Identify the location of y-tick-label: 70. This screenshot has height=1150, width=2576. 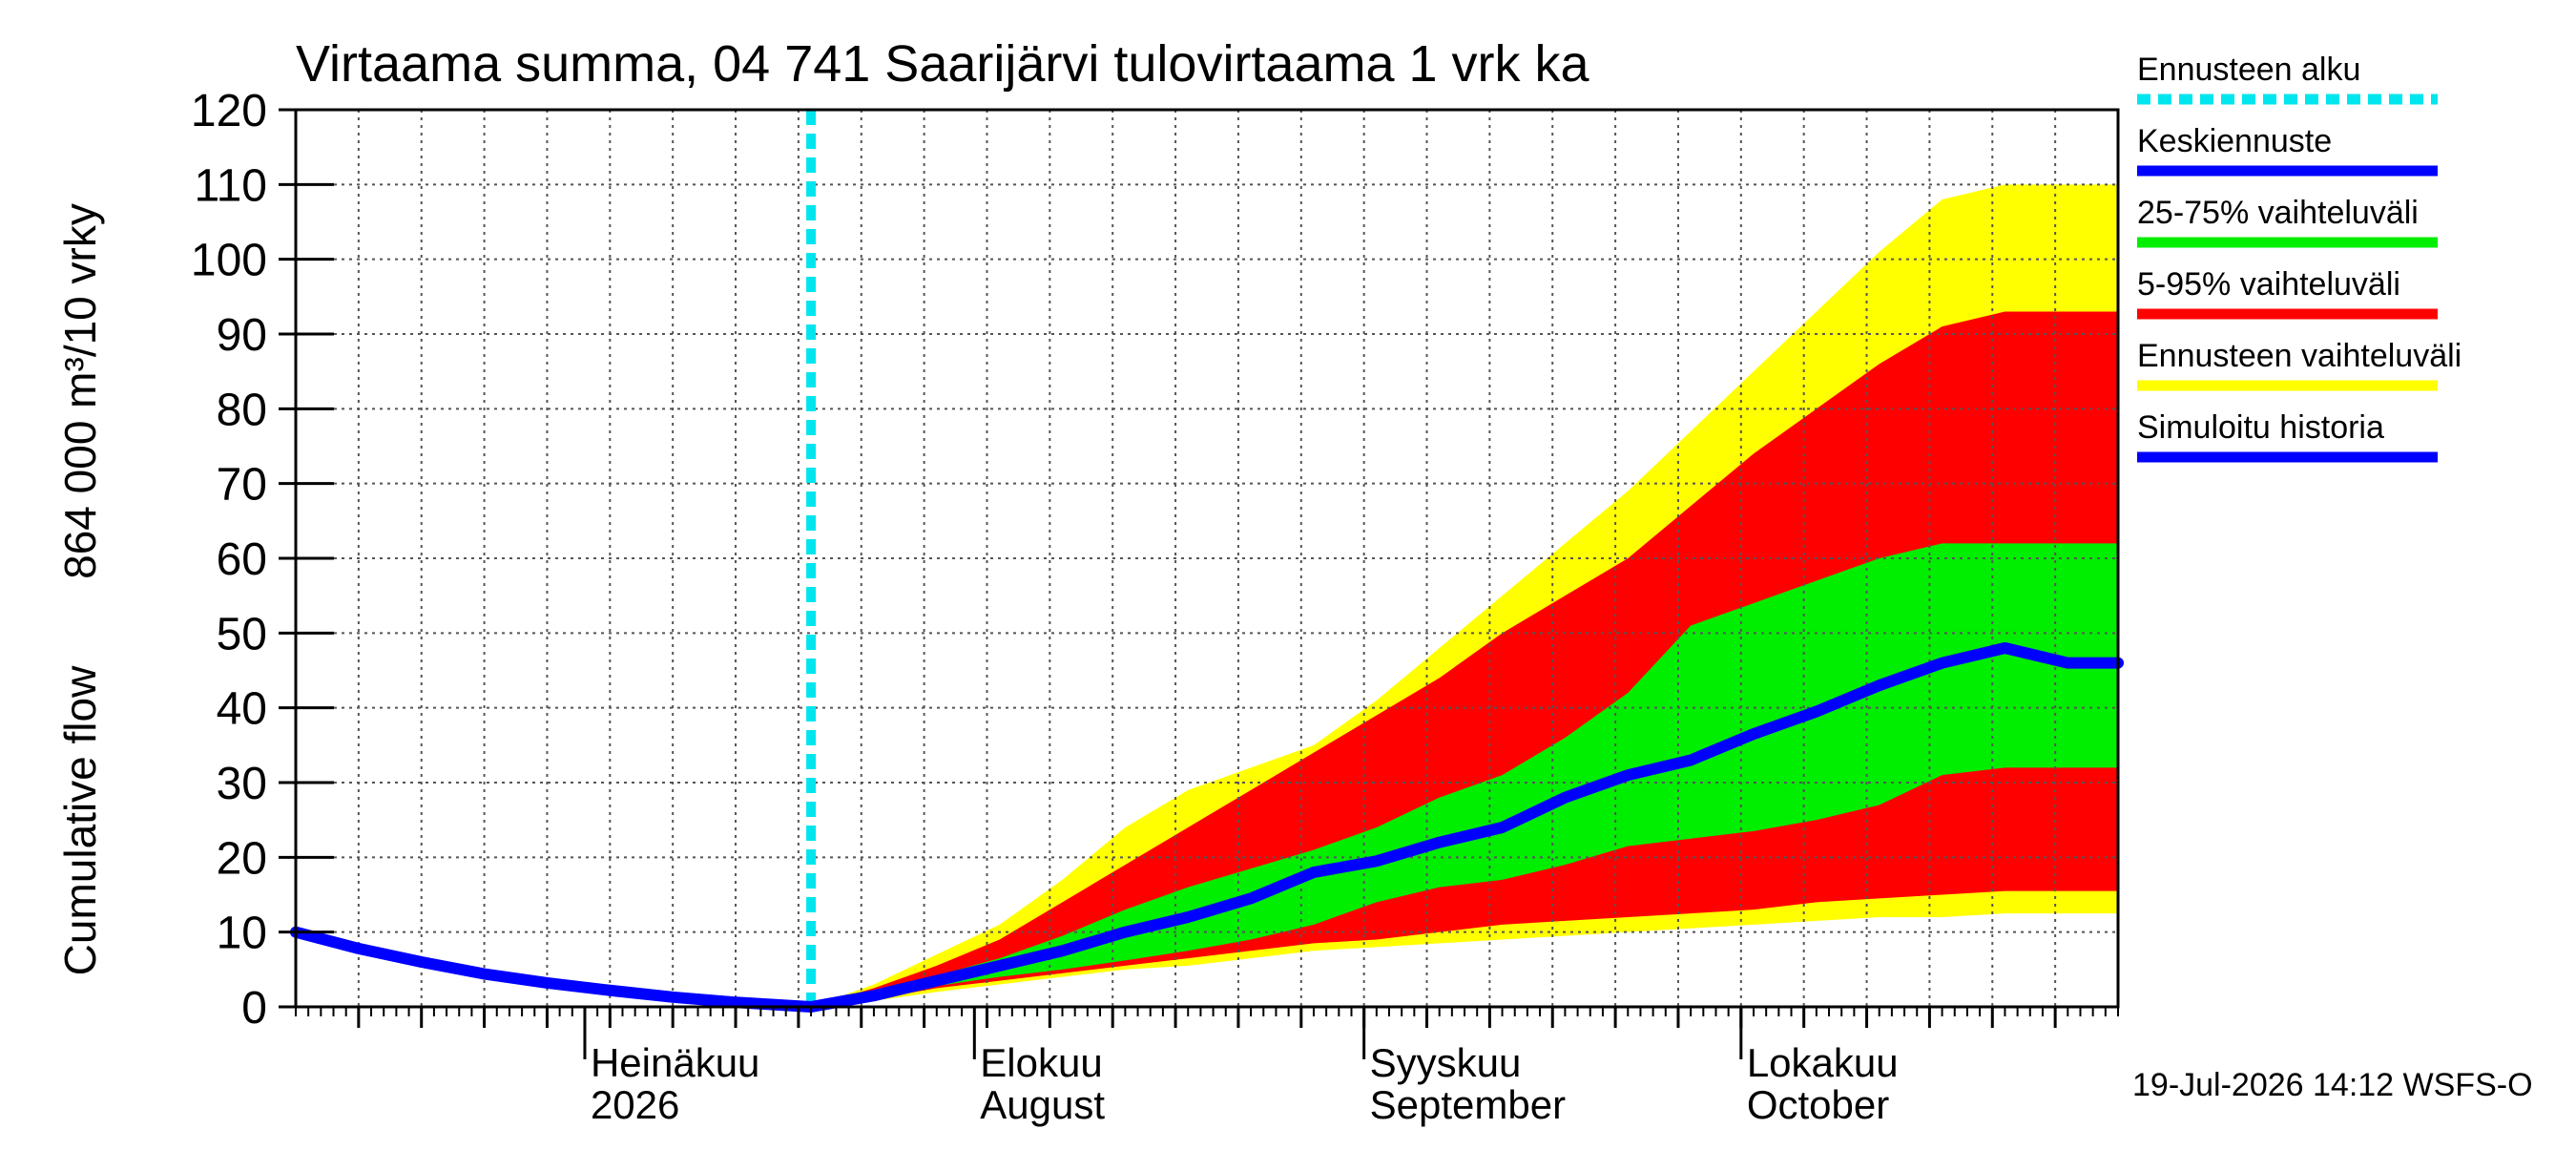
(242, 485).